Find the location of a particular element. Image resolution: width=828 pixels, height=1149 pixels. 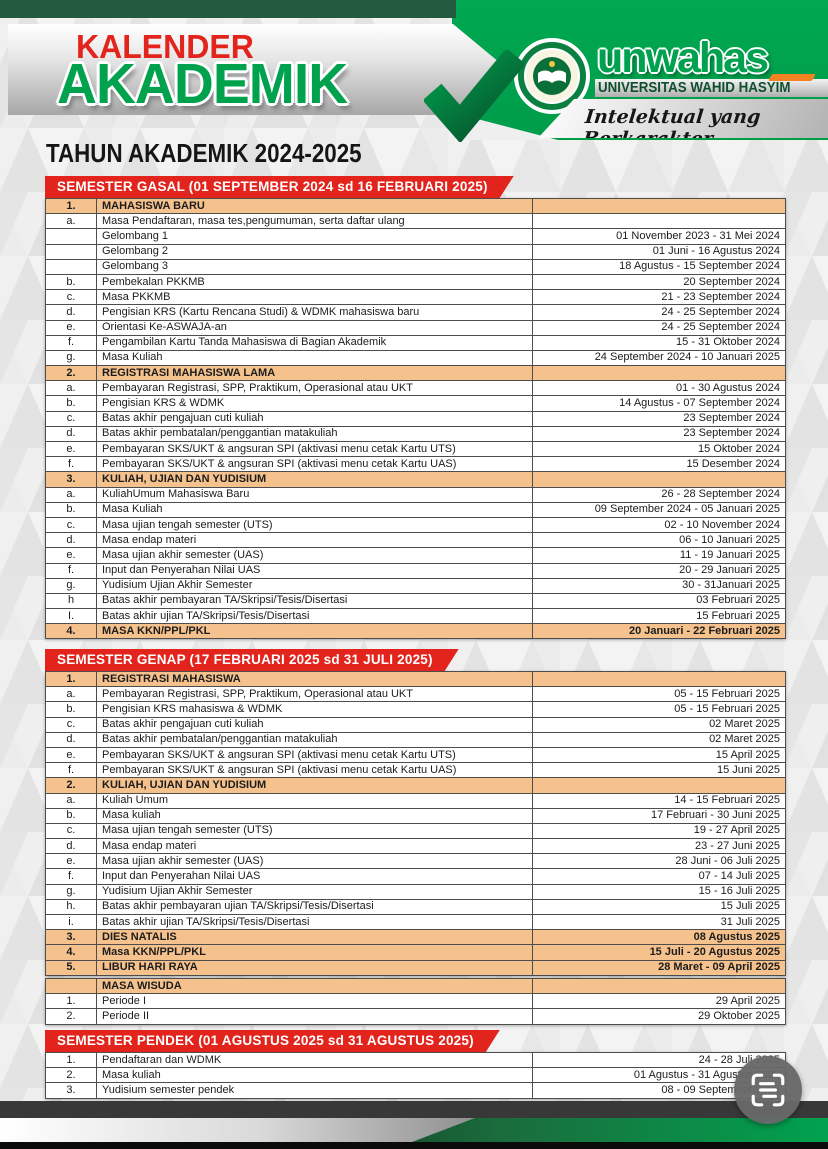

table-row: b. Masa kuliah 17 Februari - 30 Juni 2025 is located at coordinates (415, 815).